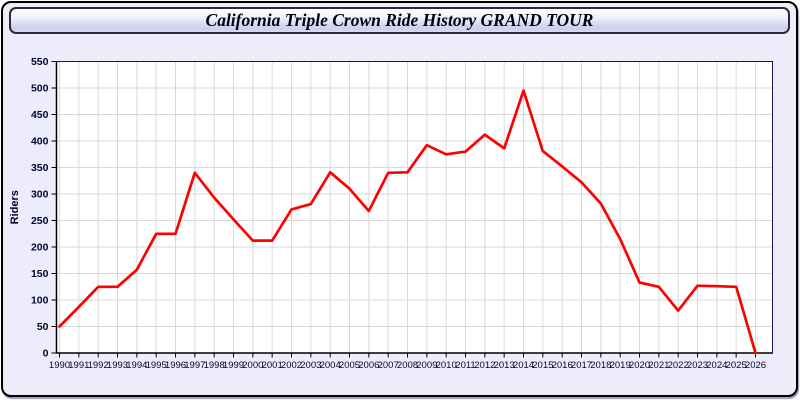 Image resolution: width=800 pixels, height=400 pixels. Describe the element at coordinates (59, 365) in the screenshot. I see `x-tick-label: 1990` at that location.